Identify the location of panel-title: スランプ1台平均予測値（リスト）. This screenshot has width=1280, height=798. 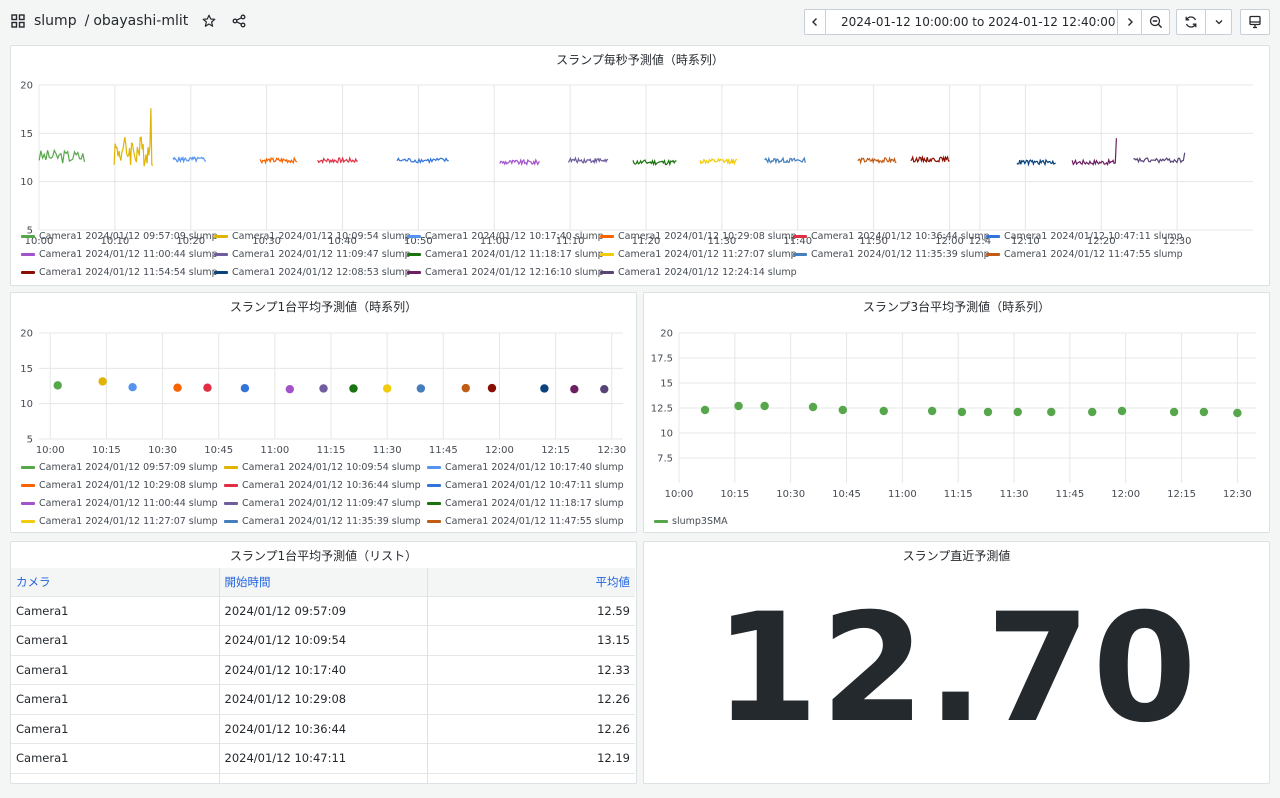
(323, 556).